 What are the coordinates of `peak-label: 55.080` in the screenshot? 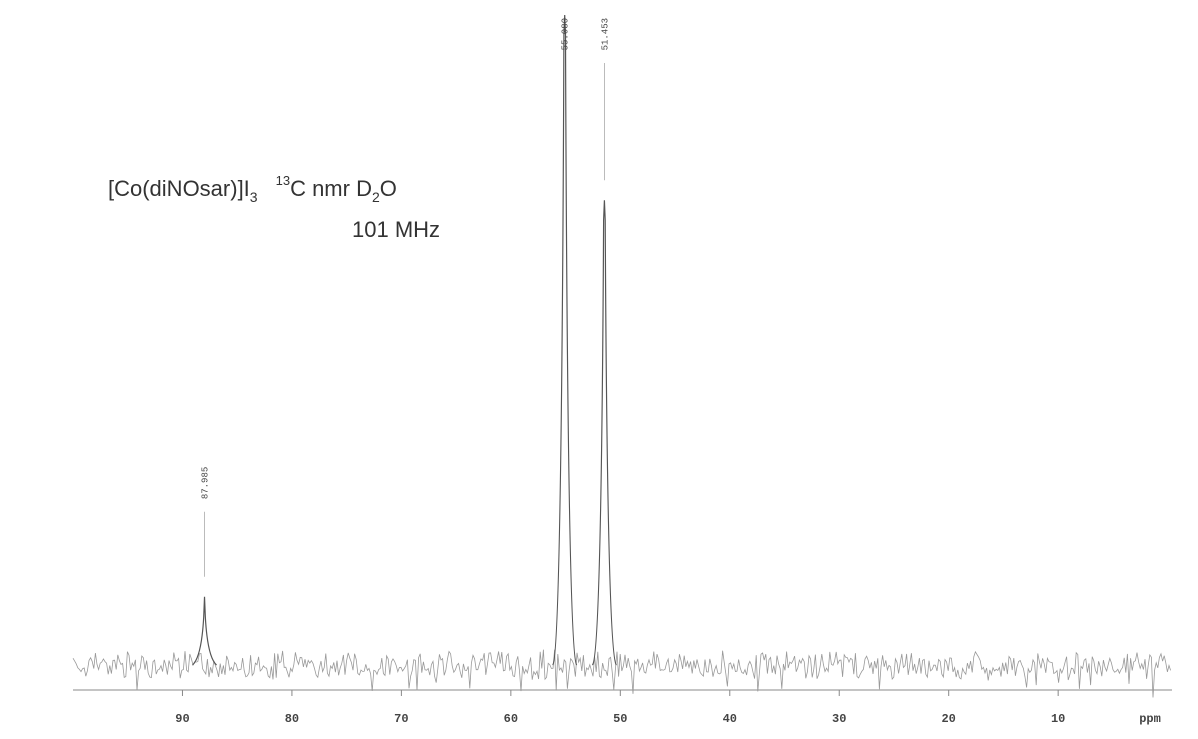 It's located at (566, 34).